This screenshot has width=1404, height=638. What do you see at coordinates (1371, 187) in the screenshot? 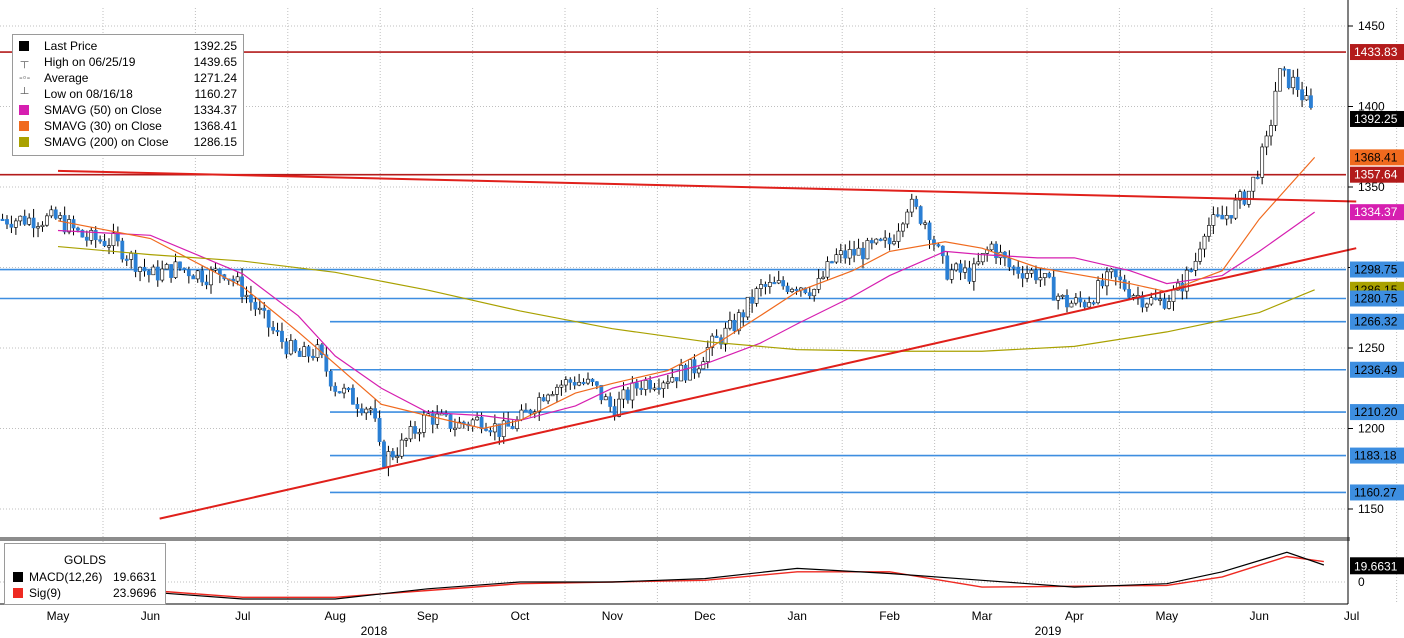
I see `y-tick-label: 1350` at bounding box center [1371, 187].